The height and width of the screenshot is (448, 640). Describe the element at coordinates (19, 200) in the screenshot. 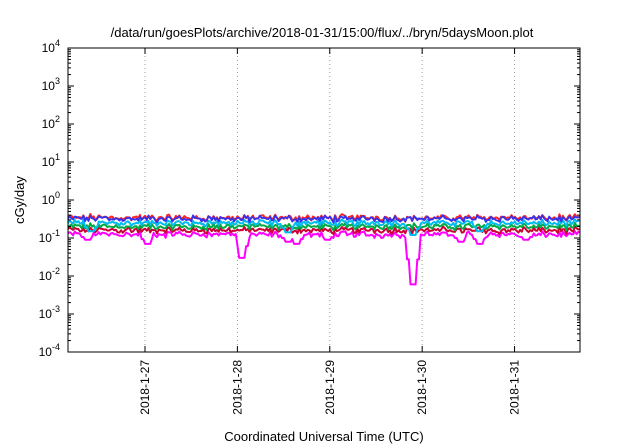

I see `y-axis-label: cGy/day` at that location.